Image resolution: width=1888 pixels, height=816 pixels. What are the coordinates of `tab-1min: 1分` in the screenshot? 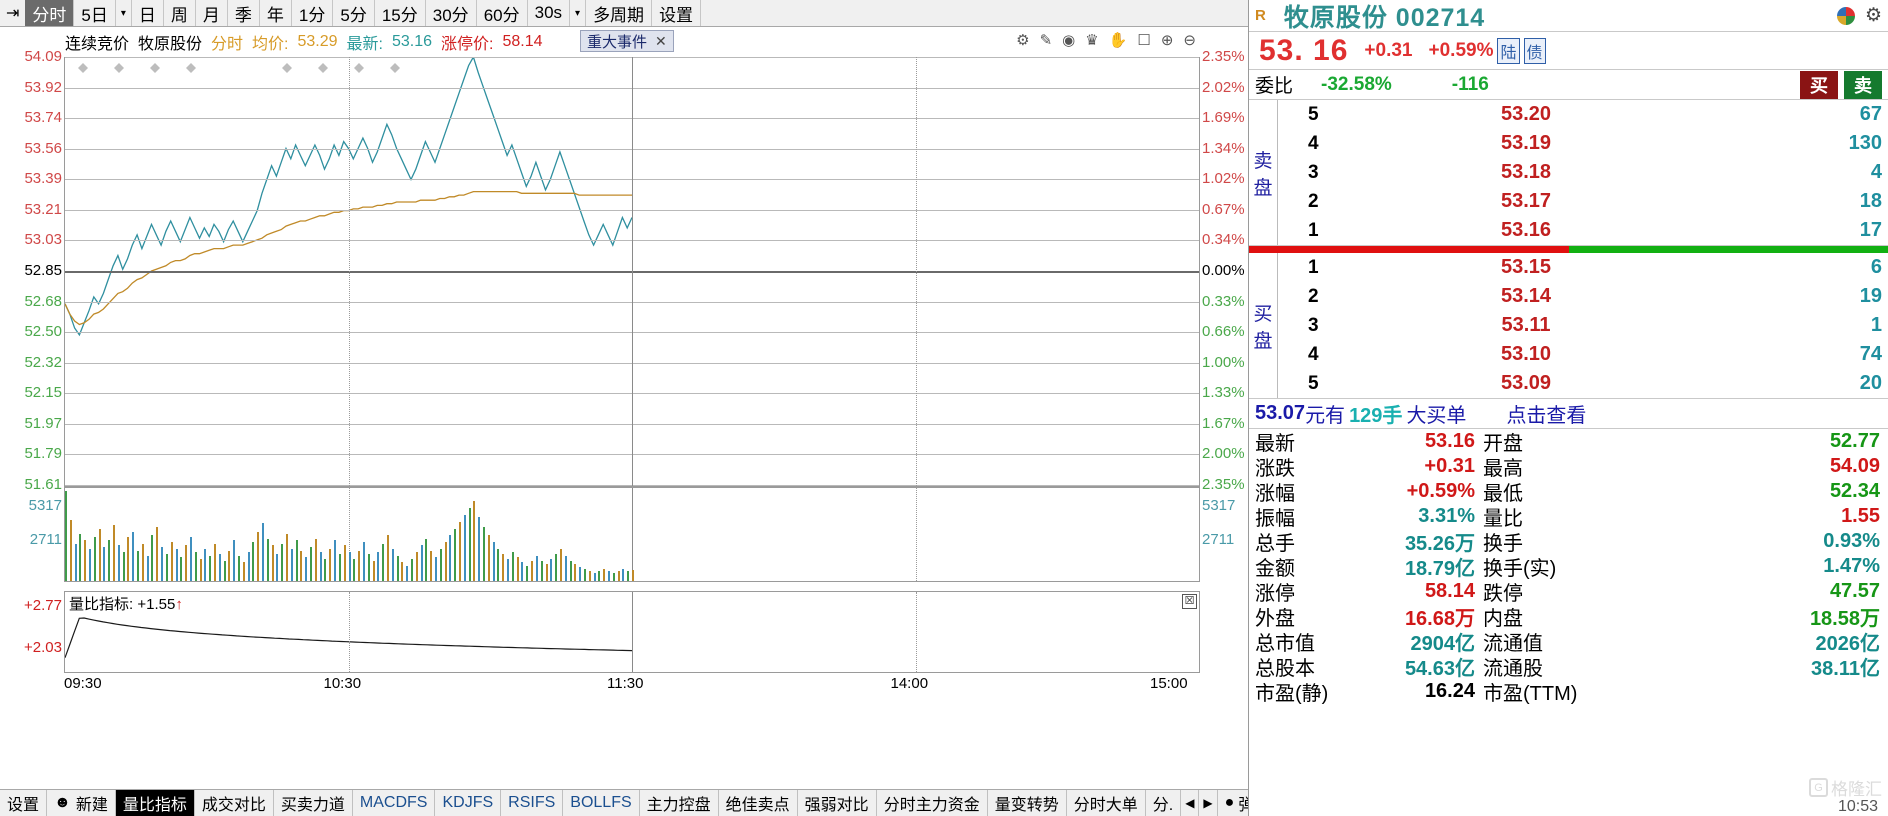 It's located at (313, 13).